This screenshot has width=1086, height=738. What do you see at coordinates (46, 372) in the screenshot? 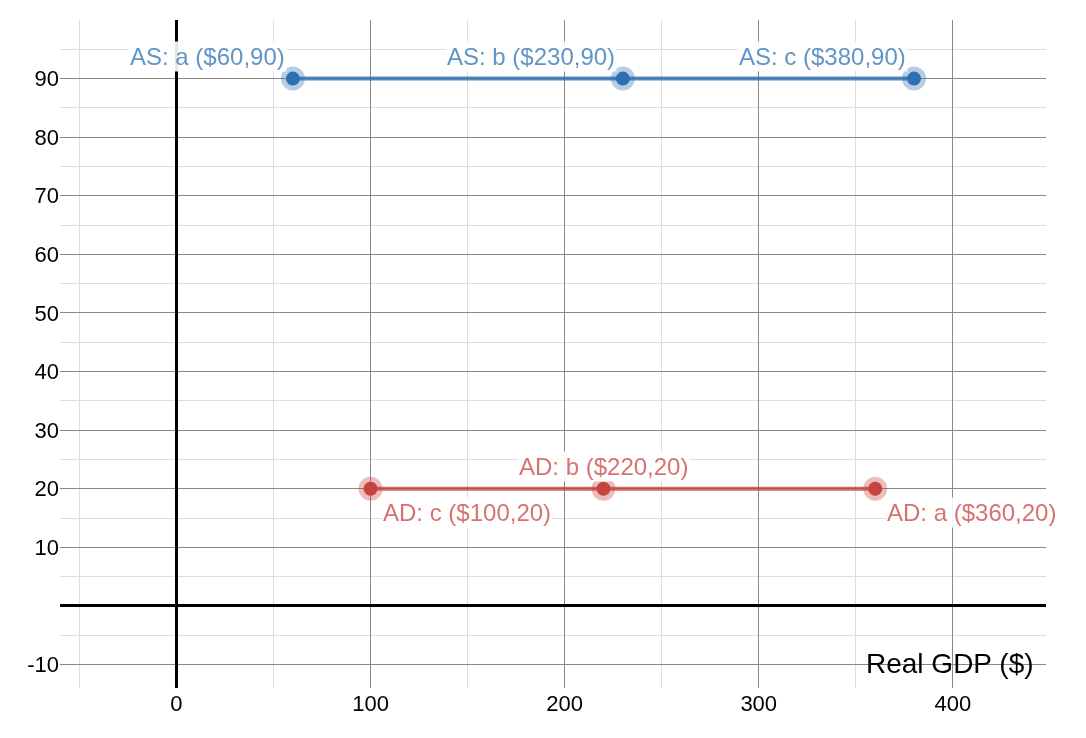
I see `y-tick-label: 40` at bounding box center [46, 372].